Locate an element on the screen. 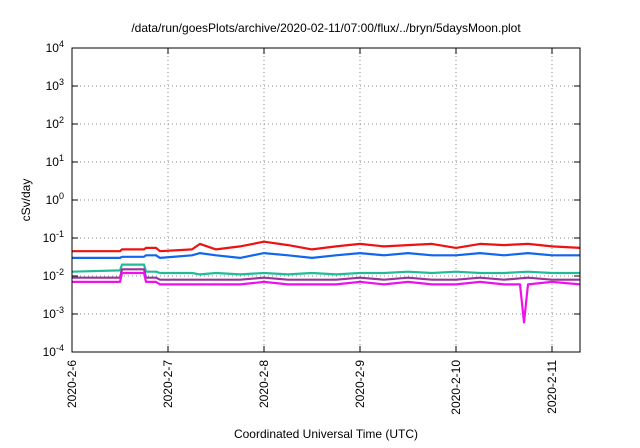 This screenshot has width=640, height=448. x-tick-label: 2020-2-10 is located at coordinates (456, 387).